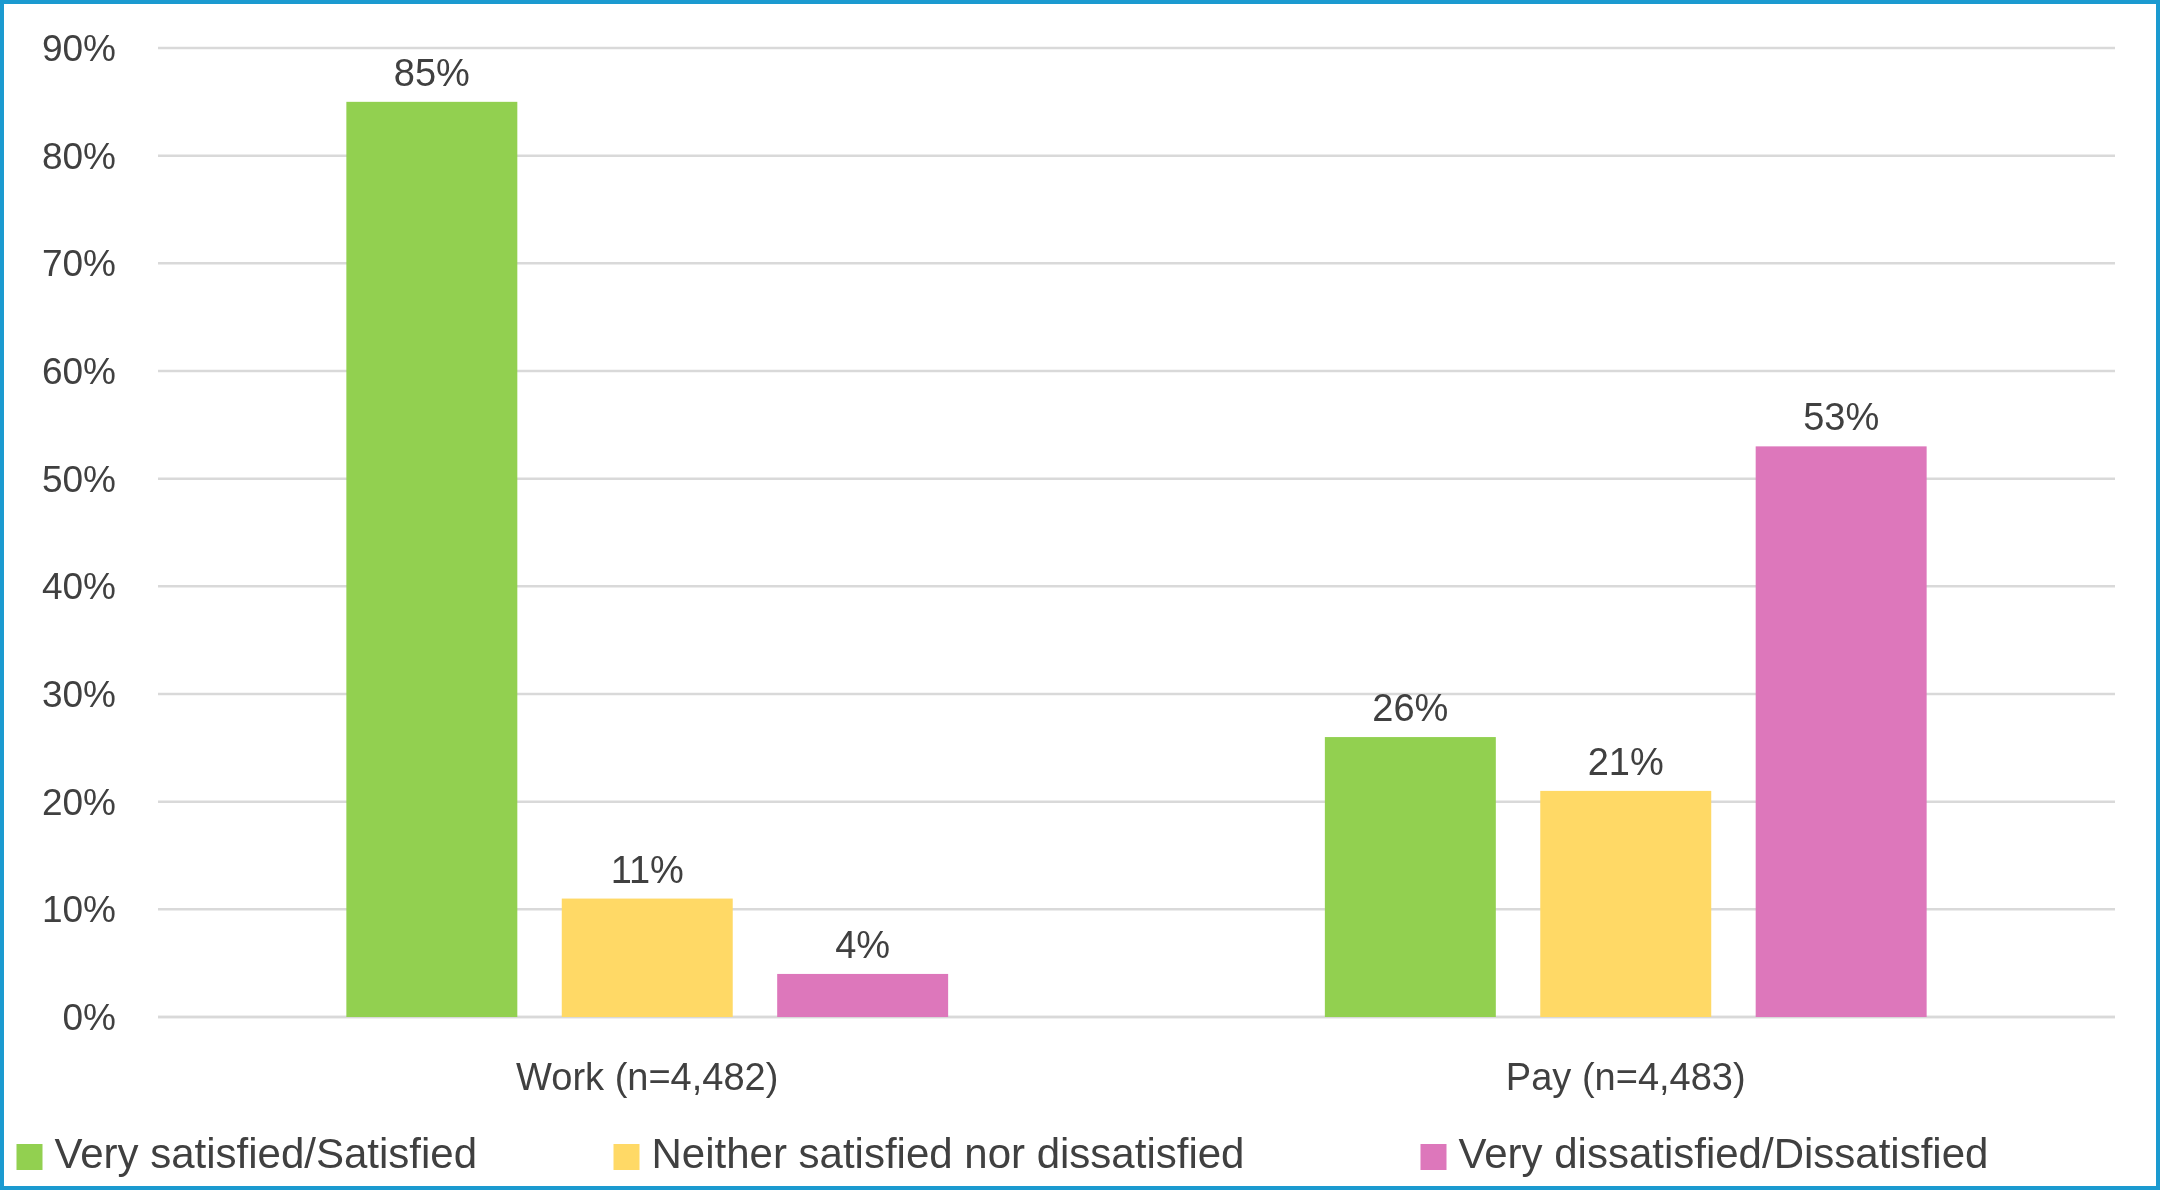 The width and height of the screenshot is (2160, 1190). I want to click on data-label: 21%, so click(1625, 761).